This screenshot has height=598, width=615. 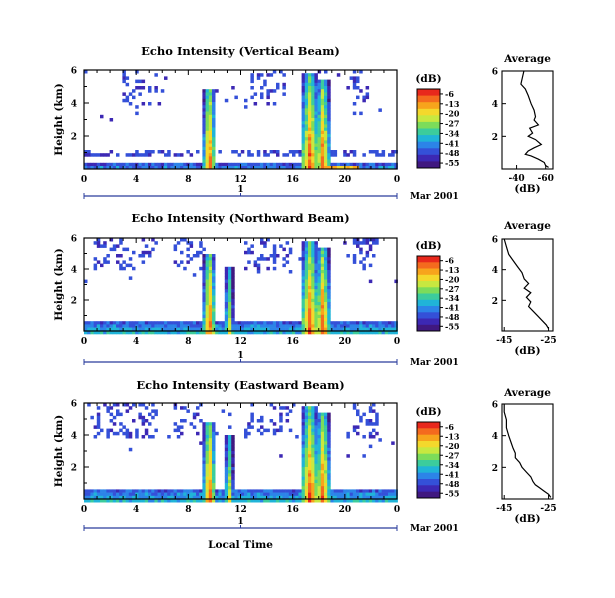 I want to click on average-x-tick-label: -45, so click(x=504, y=509).